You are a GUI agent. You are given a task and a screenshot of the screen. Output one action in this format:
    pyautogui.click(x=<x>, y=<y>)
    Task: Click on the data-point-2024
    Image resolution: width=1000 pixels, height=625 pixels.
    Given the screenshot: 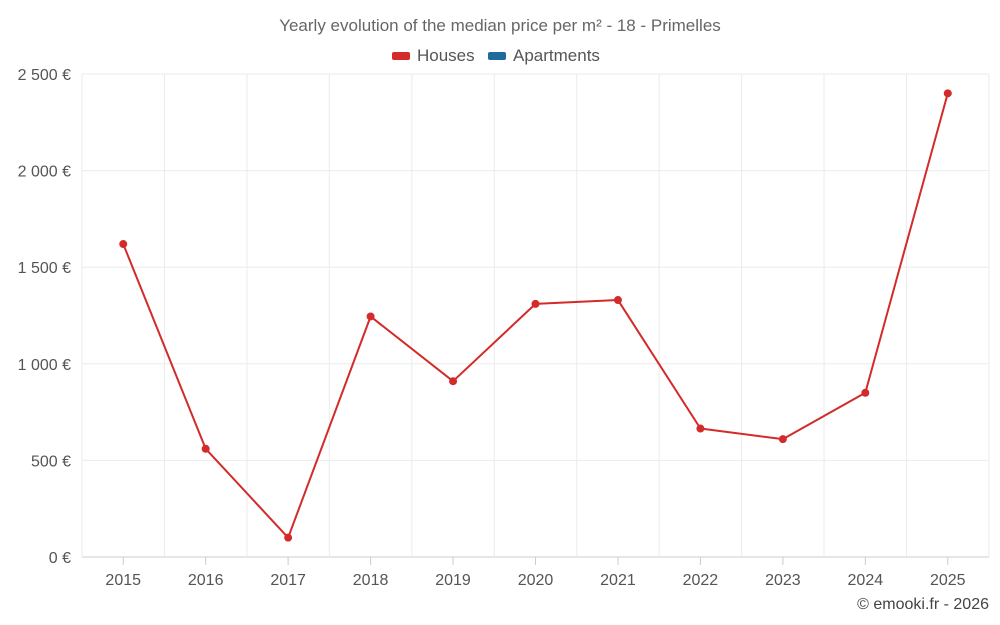 What is the action you would take?
    pyautogui.click(x=865, y=392)
    